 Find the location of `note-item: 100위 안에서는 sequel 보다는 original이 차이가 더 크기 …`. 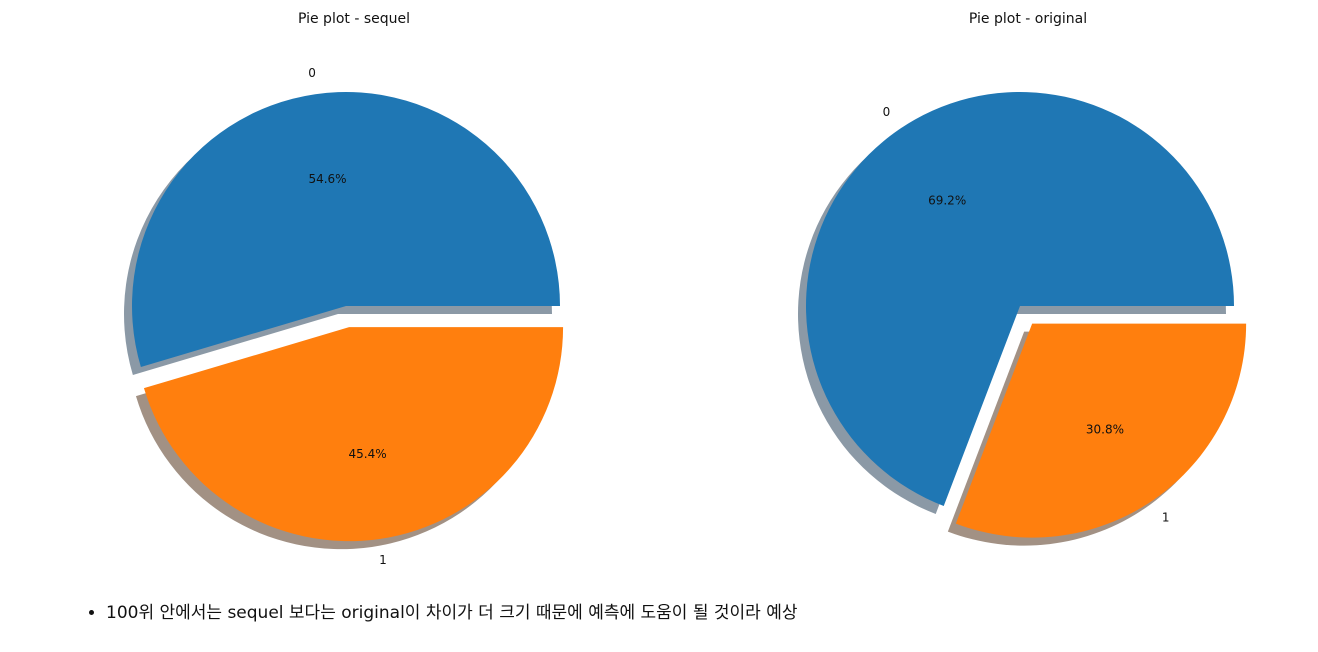

note-item: 100위 안에서는 sequel 보다는 original이 차이가 더 크기 … is located at coordinates (452, 613).